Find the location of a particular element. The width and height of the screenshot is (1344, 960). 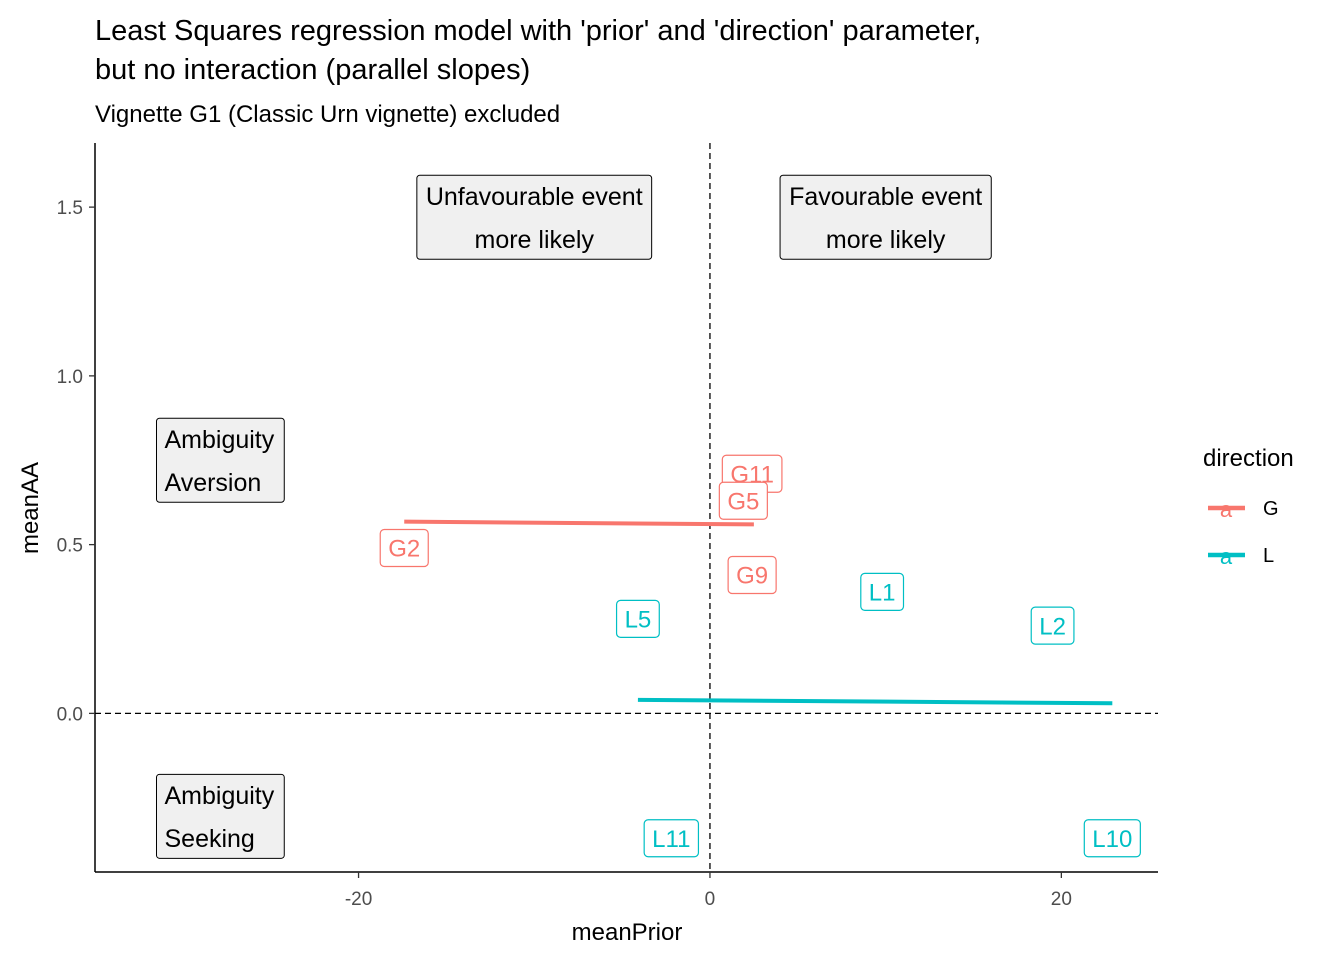

point-label-L11: L11 is located at coordinates (671, 838).